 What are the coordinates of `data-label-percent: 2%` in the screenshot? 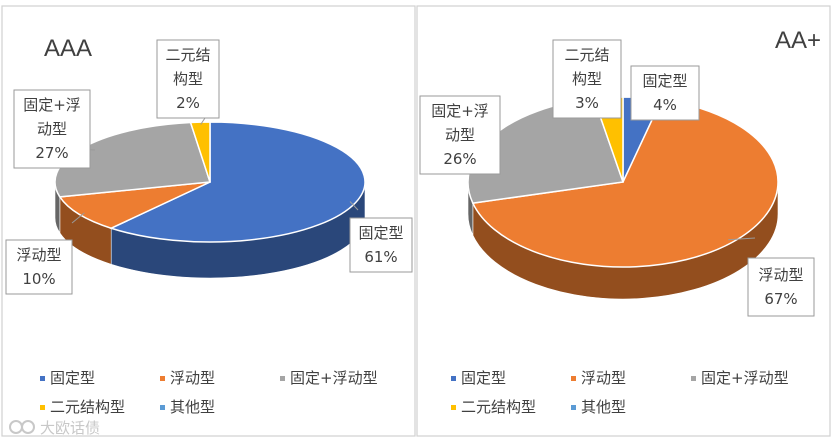 It's located at (188, 103).